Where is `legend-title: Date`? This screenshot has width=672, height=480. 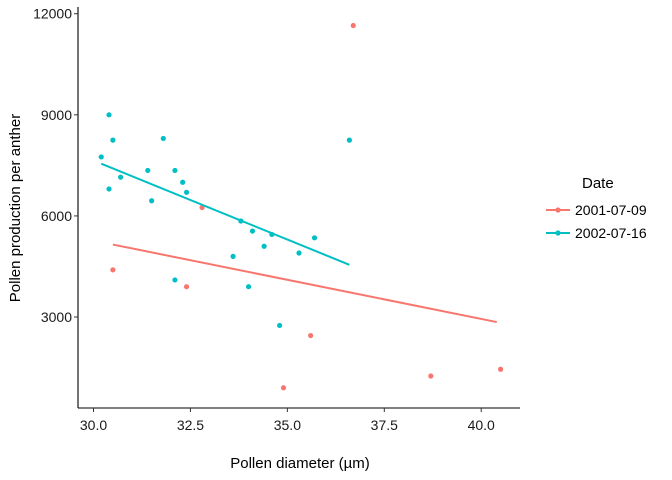 legend-title: Date is located at coordinates (598, 183).